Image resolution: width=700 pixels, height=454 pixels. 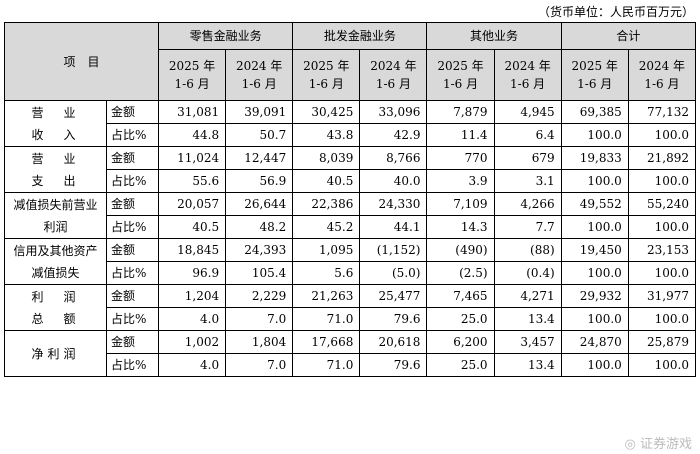 I want to click on share-cell: 14.3, so click(x=460, y=227).